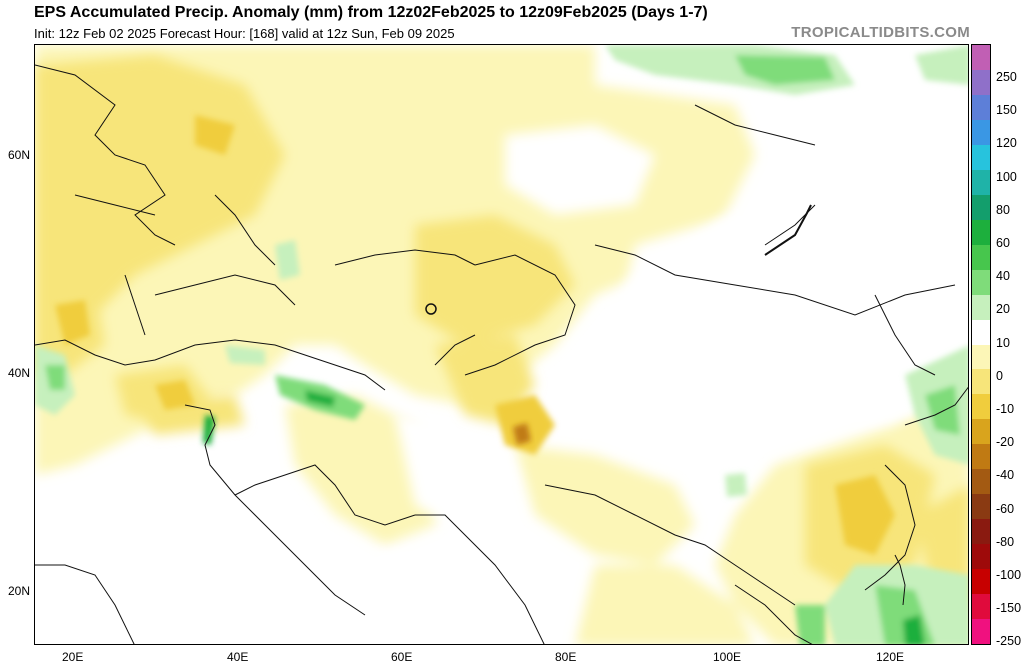 The width and height of the screenshot is (1024, 665). What do you see at coordinates (1003, 342) in the screenshot?
I see `colorbar-tick-label: 10` at bounding box center [1003, 342].